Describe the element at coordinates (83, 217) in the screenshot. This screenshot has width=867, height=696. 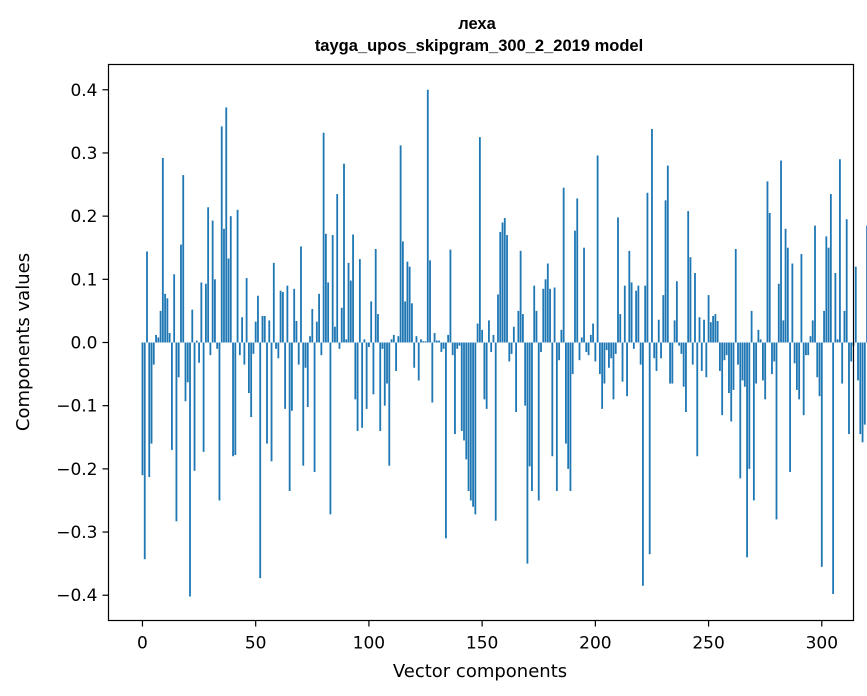
I see `y-tick-label-2: 0.2` at that location.